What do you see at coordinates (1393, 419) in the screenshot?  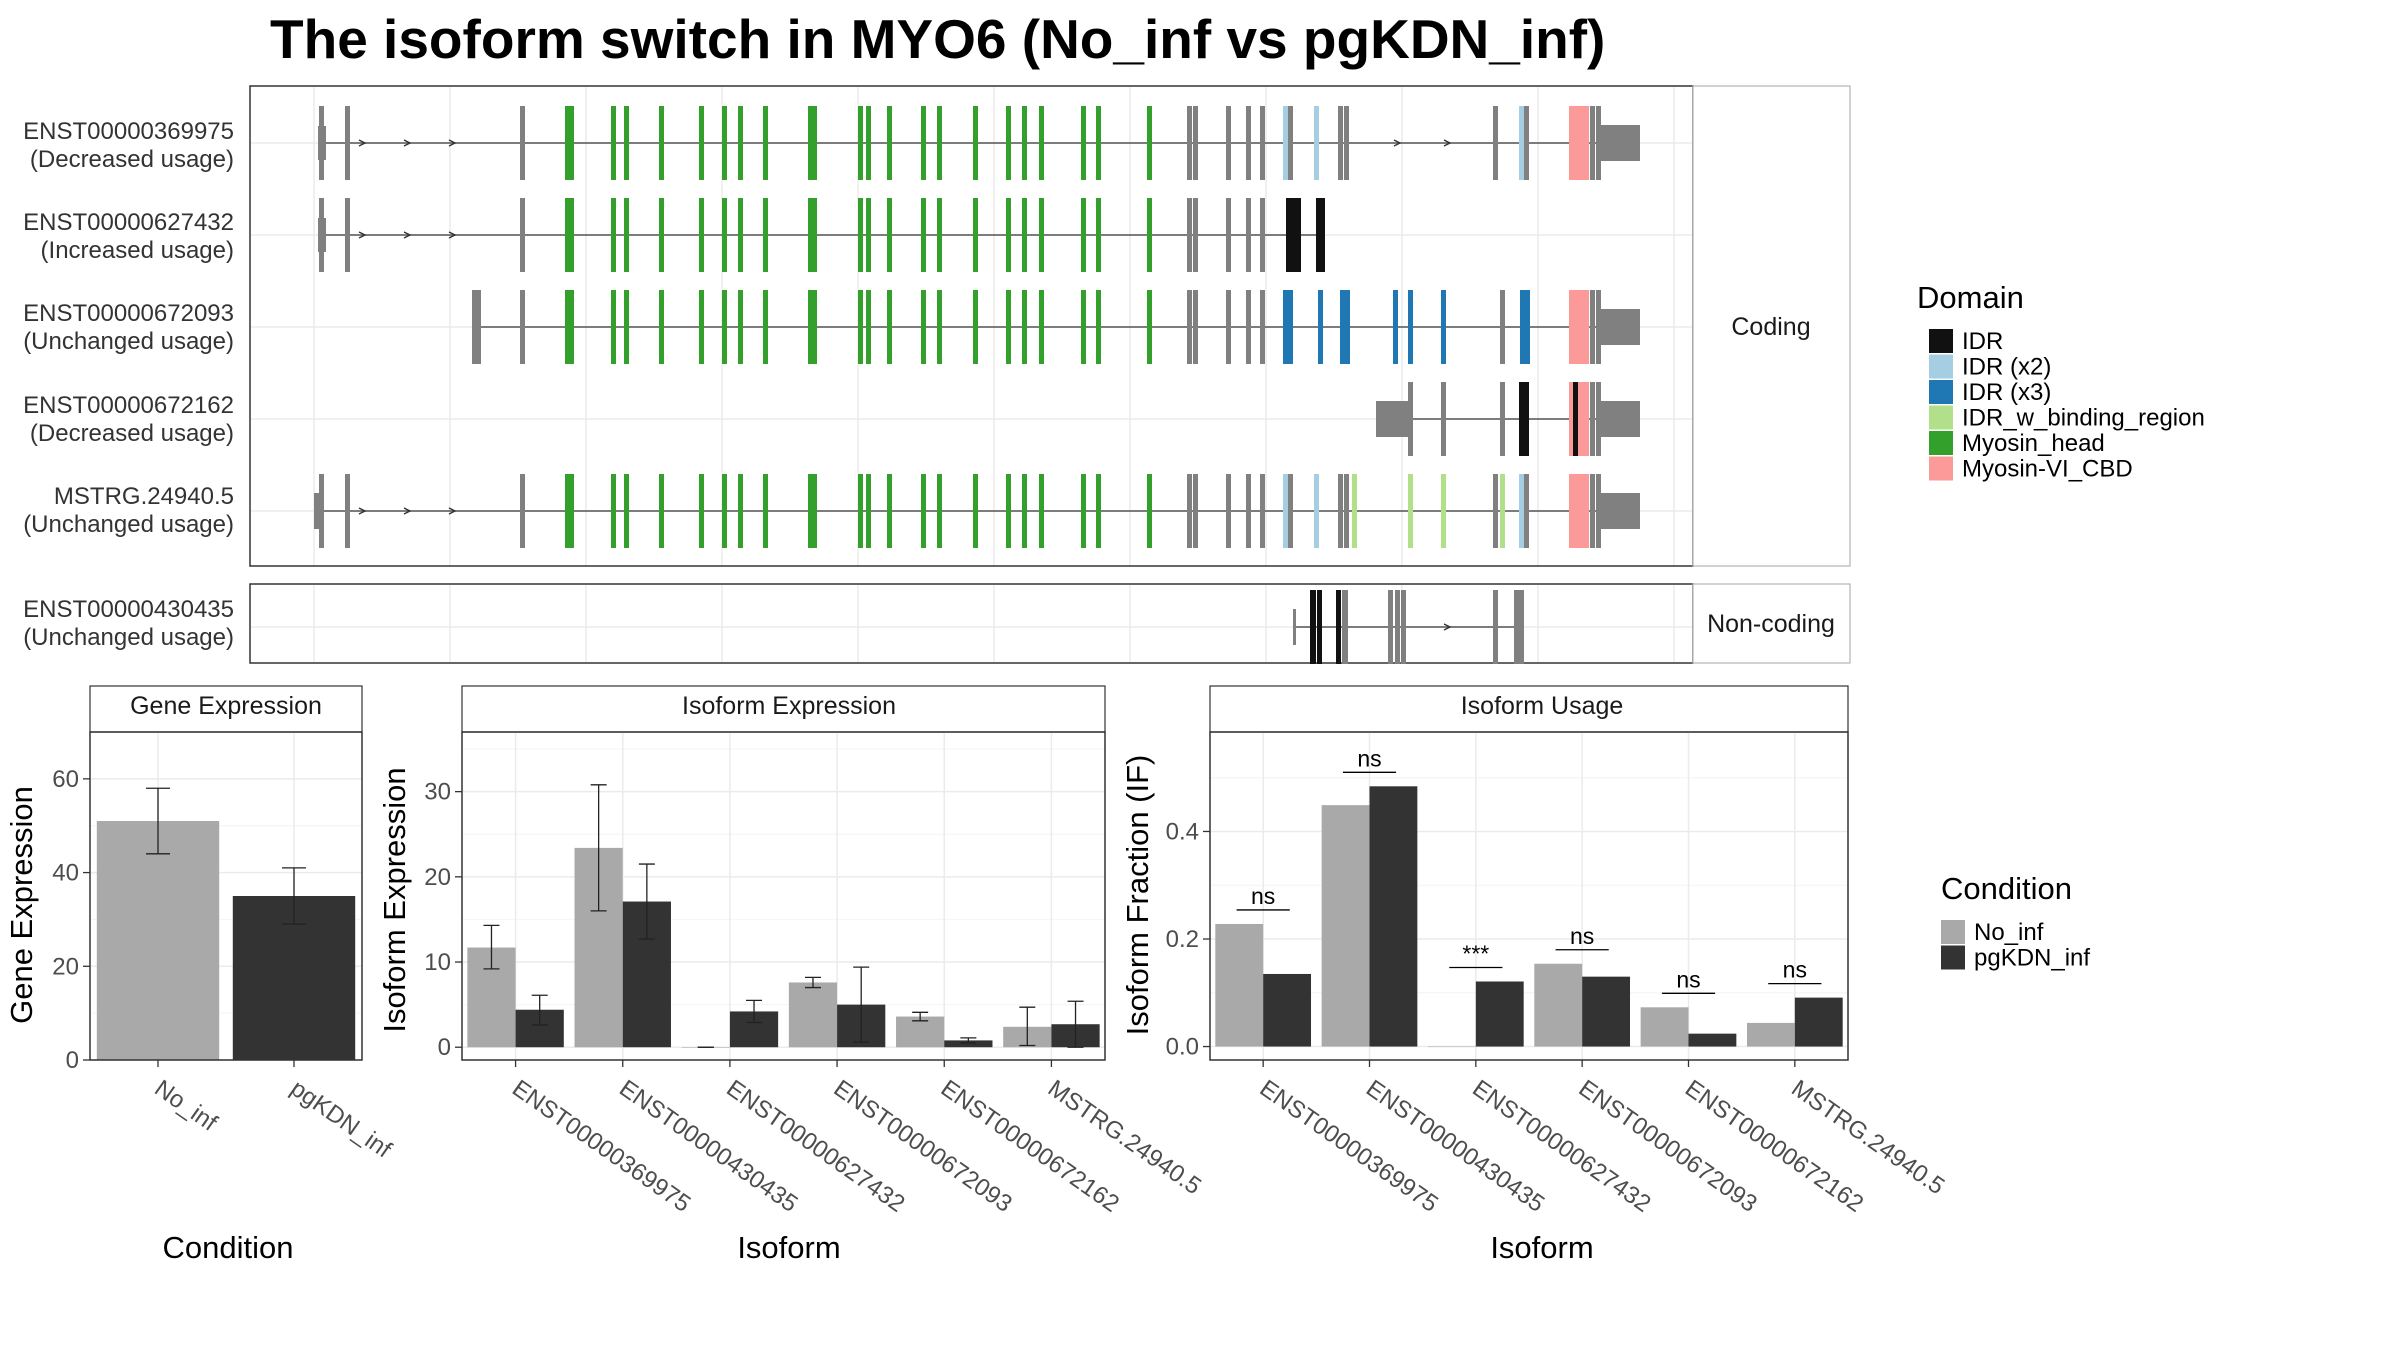 I see `utr-exon` at bounding box center [1393, 419].